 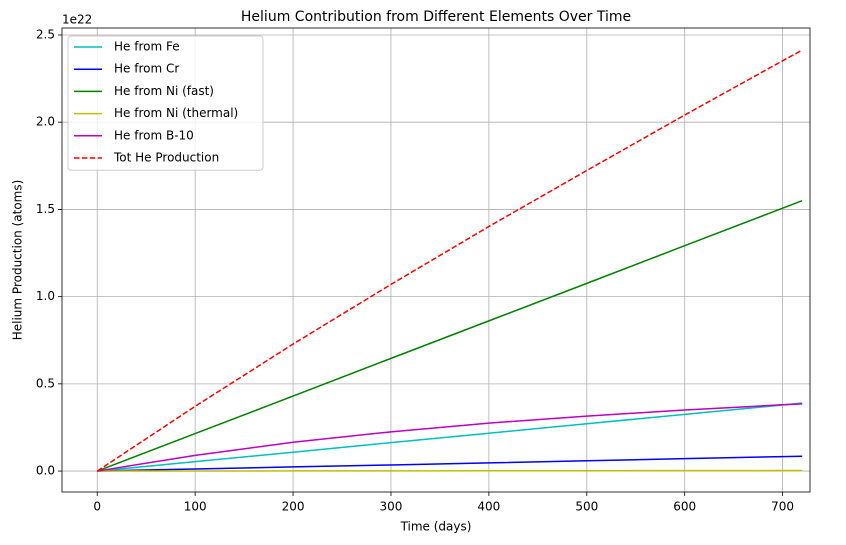 What do you see at coordinates (164, 91) in the screenshot?
I see `legend-label: He from Ni (fast)` at bounding box center [164, 91].